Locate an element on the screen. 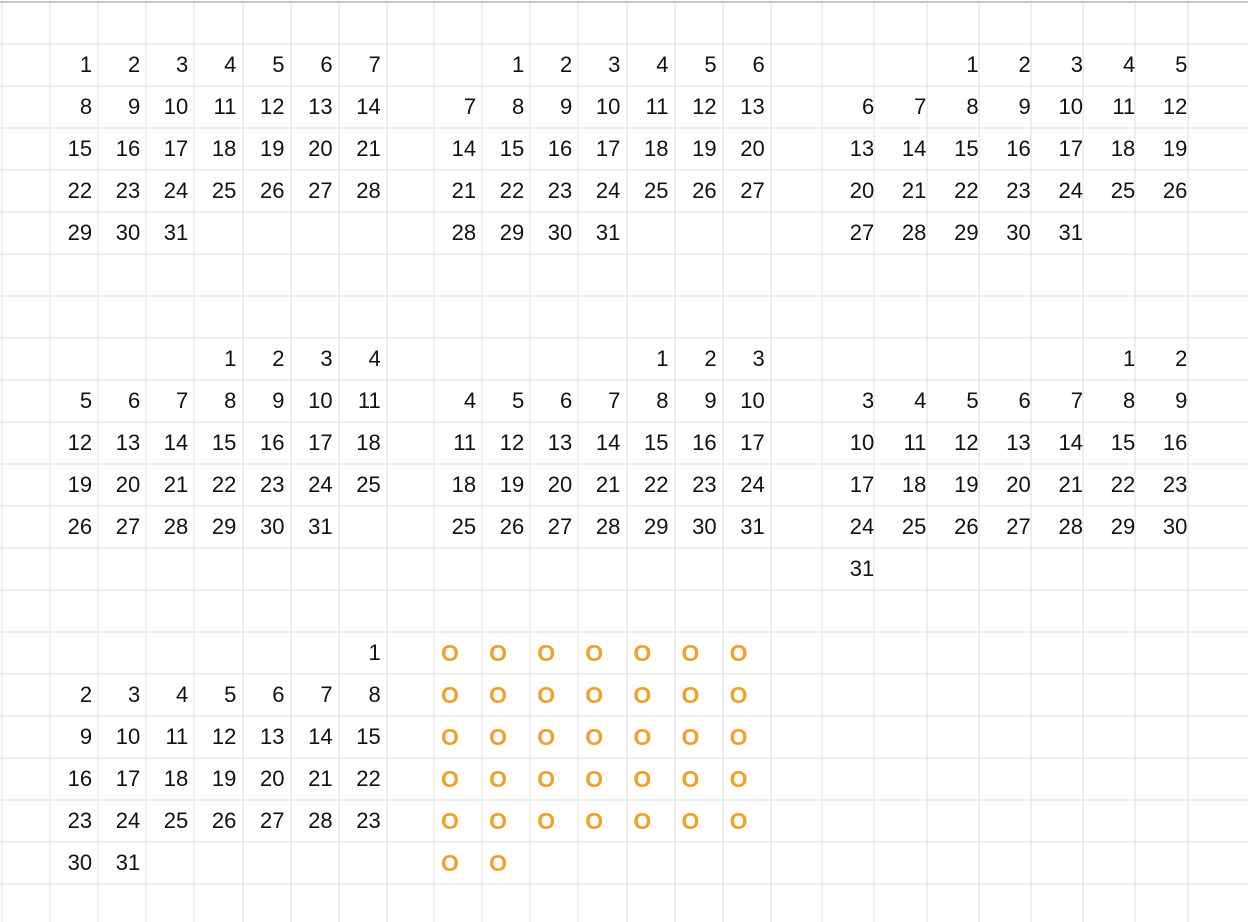 The height and width of the screenshot is (922, 1248). day-cell: 6 is located at coordinates (134, 400).